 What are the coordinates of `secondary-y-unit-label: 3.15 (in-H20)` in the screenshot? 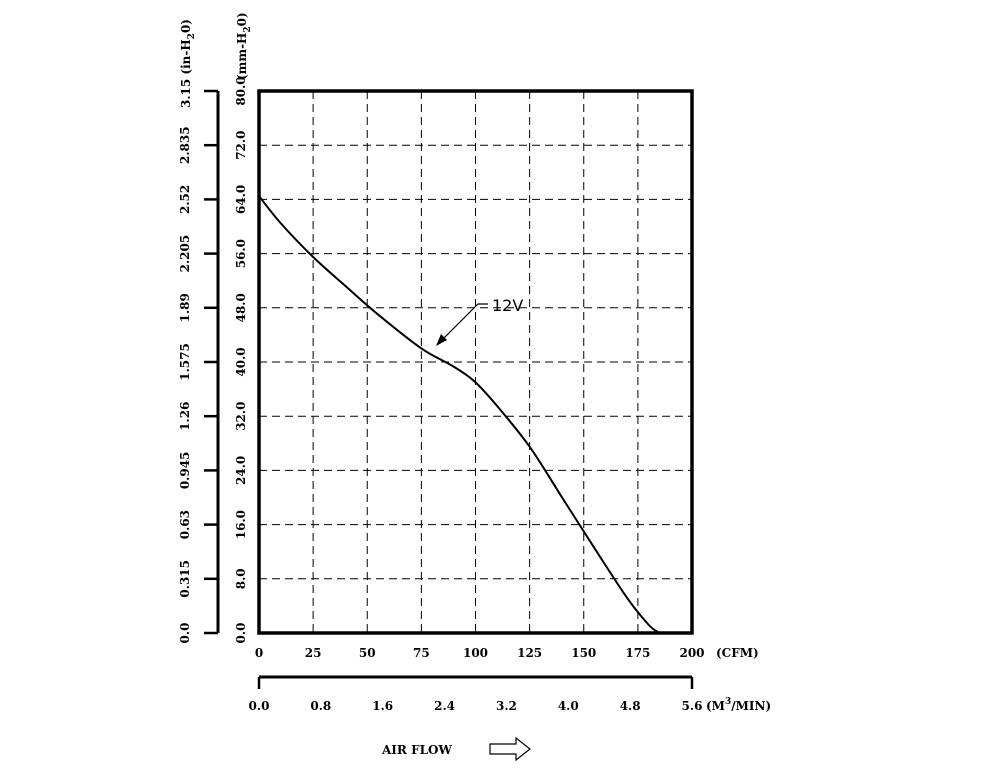 It's located at (188, 63).